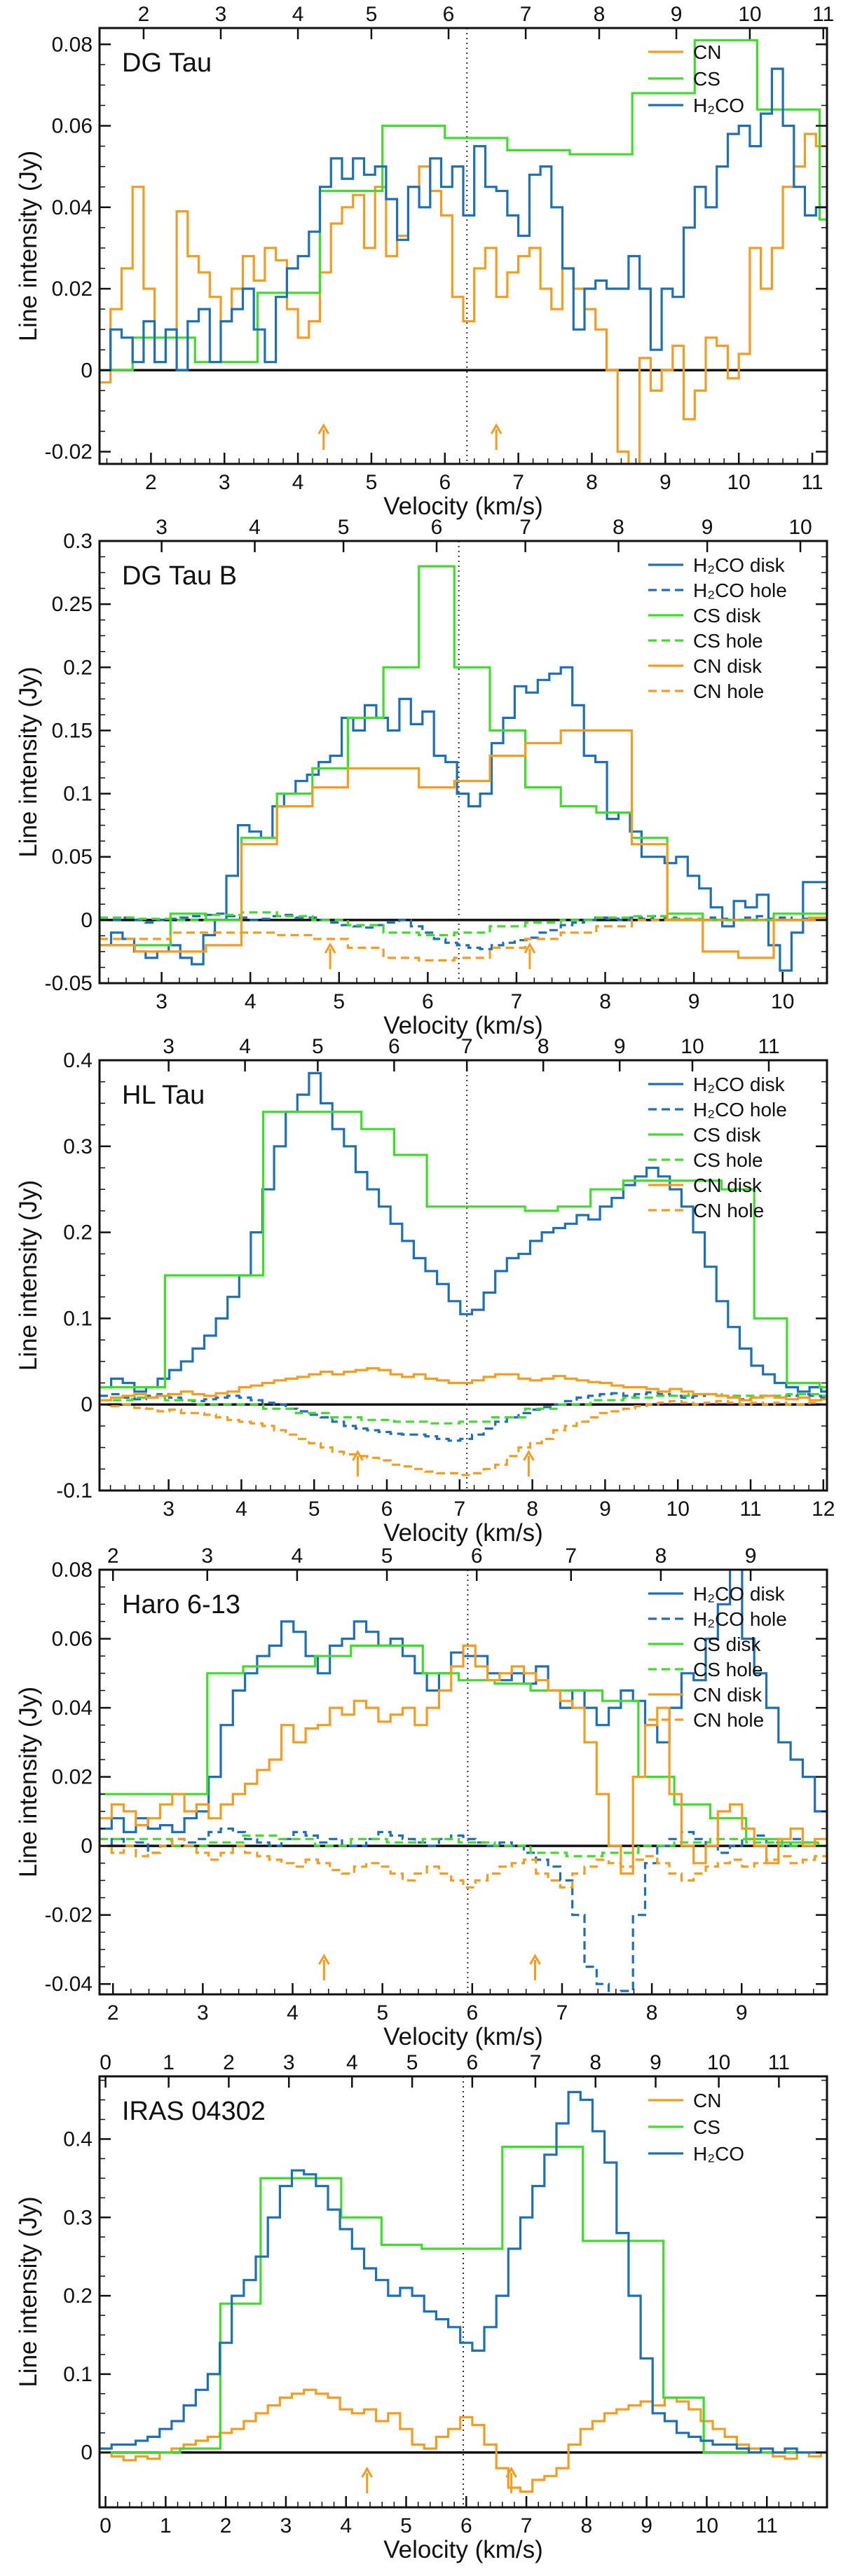 The image size is (841, 2576). I want to click on x-tick-label: 1, so click(166, 2526).